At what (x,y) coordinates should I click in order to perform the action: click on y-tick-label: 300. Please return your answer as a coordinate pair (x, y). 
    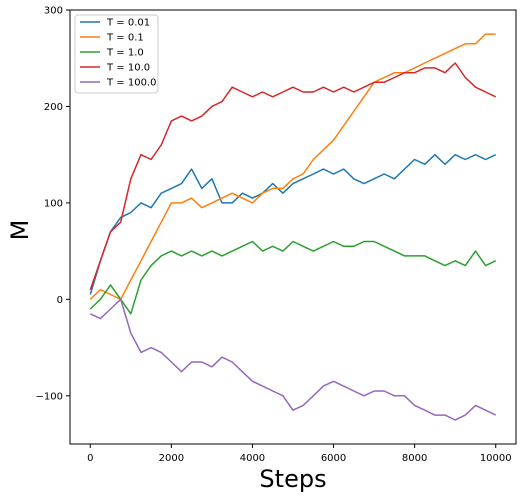
    Looking at the image, I should click on (53, 11).